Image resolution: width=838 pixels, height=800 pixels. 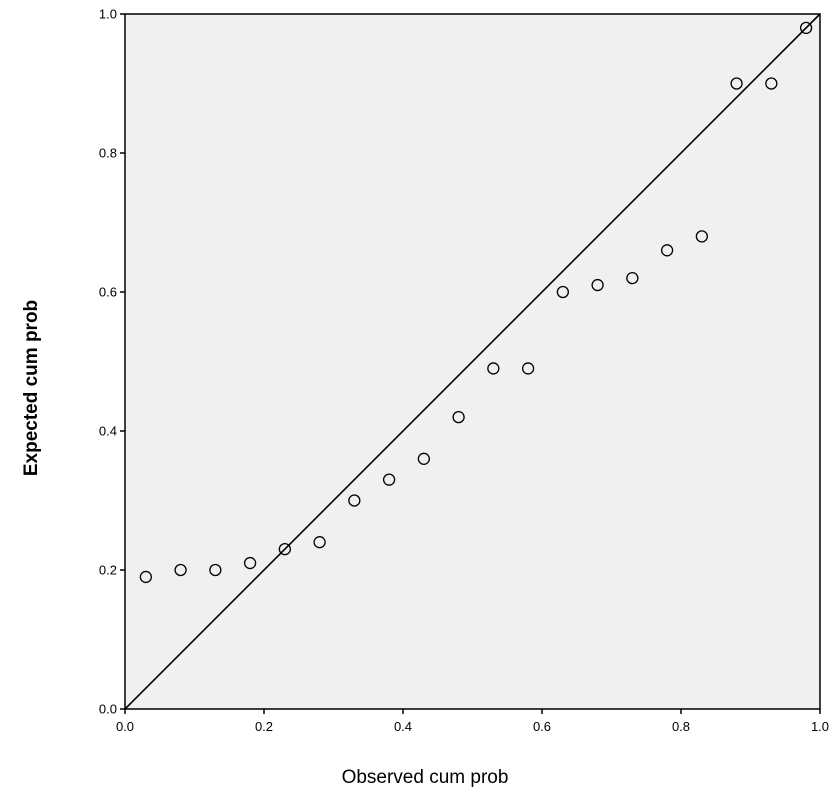 What do you see at coordinates (108, 431) in the screenshot?
I see `y-tick-label: 0.4` at bounding box center [108, 431].